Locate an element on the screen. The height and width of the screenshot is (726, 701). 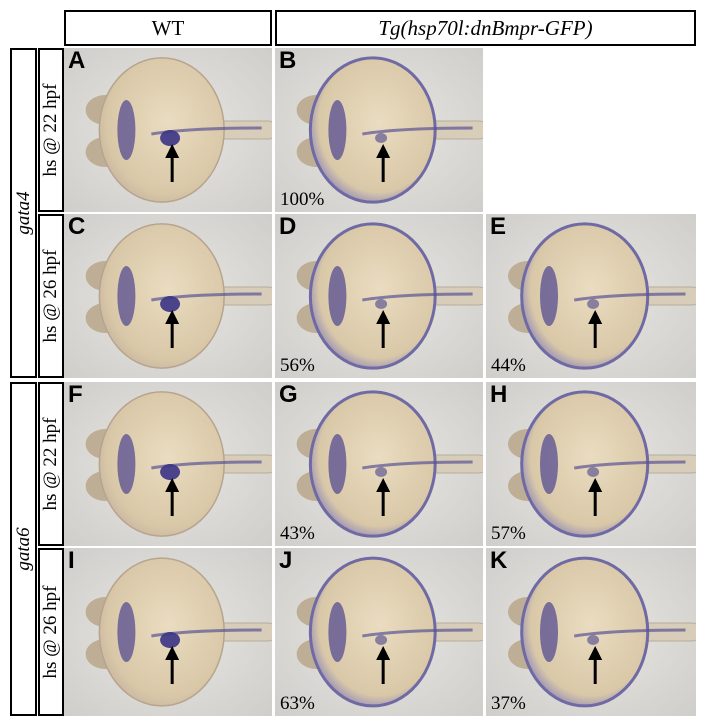
panel-b: B 100% is located at coordinates (379, 130).